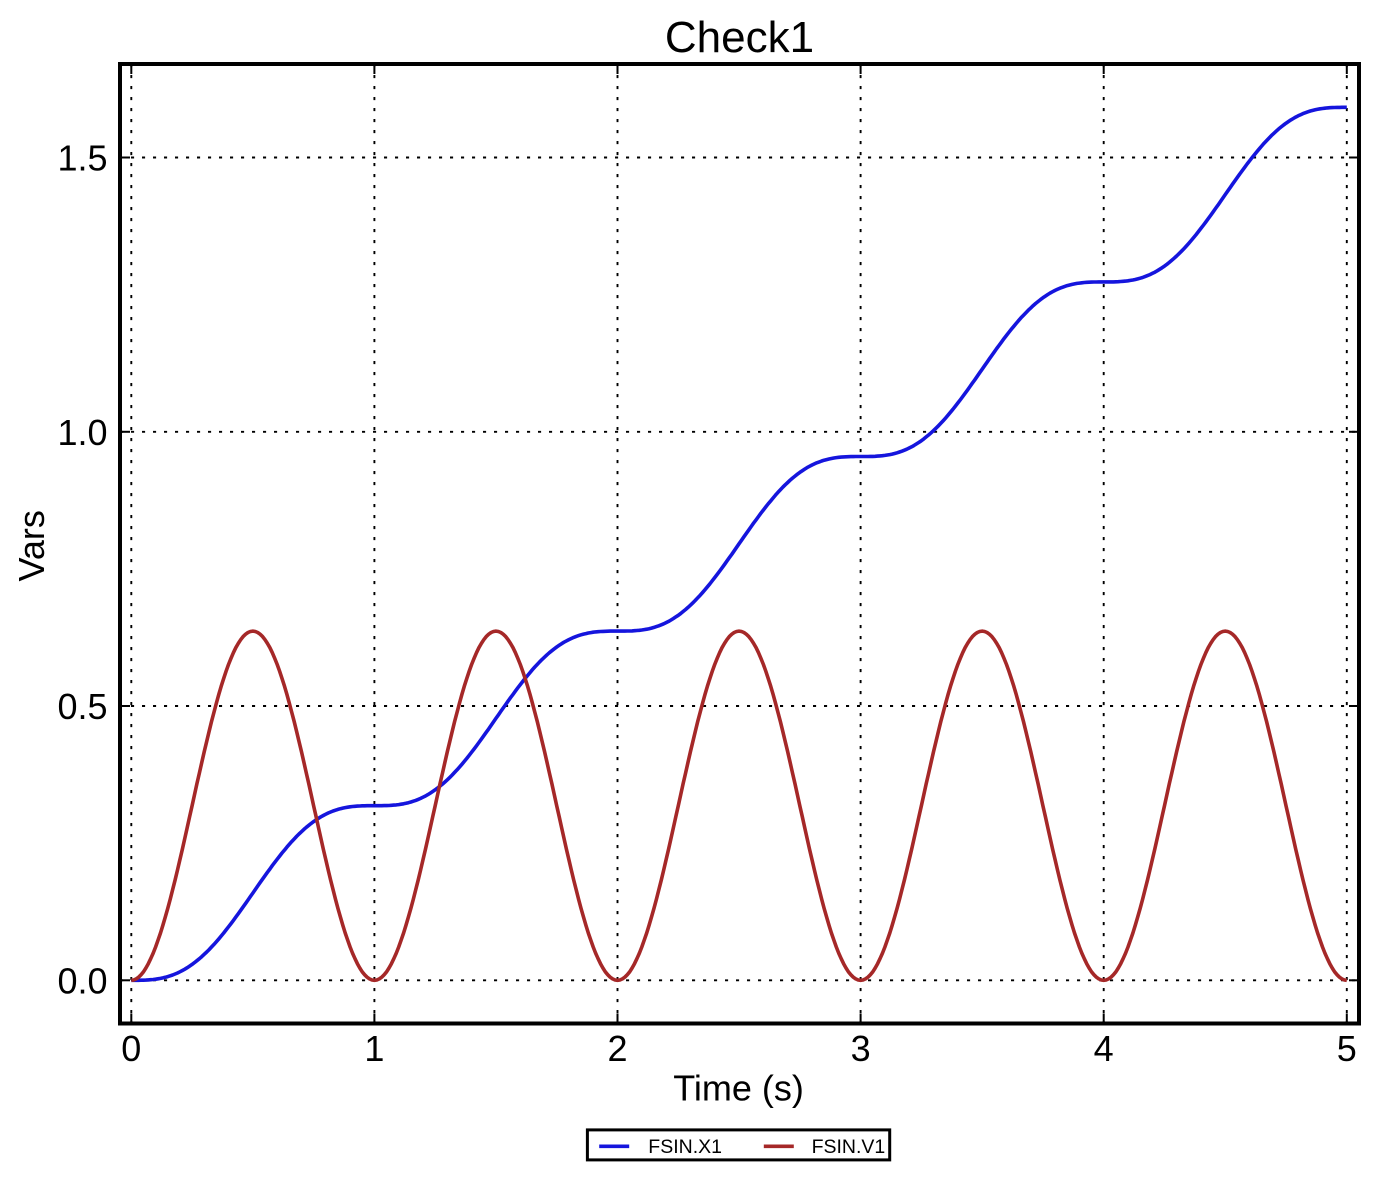  What do you see at coordinates (617, 1048) in the screenshot?
I see `svg-text: 2` at bounding box center [617, 1048].